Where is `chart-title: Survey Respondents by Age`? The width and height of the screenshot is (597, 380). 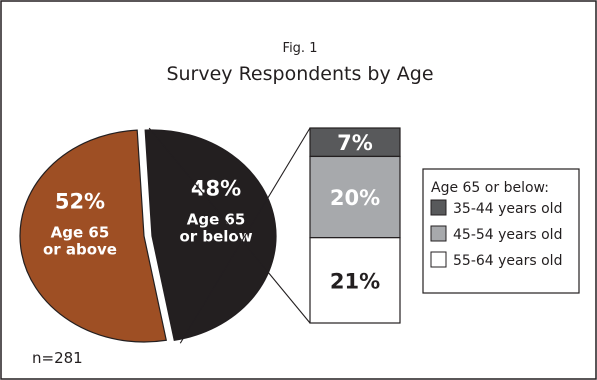 chart-title: Survey Respondents by Age is located at coordinates (299, 74).